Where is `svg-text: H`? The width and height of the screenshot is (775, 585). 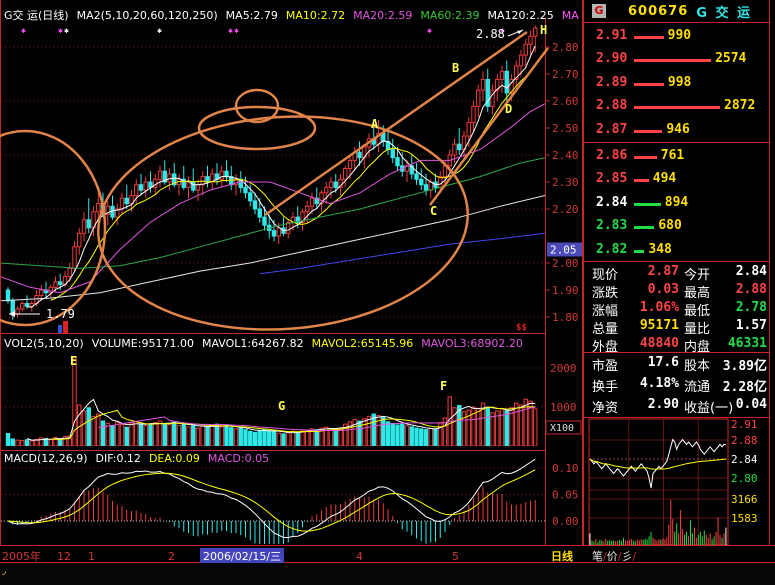
svg-text: H is located at coordinates (543, 30).